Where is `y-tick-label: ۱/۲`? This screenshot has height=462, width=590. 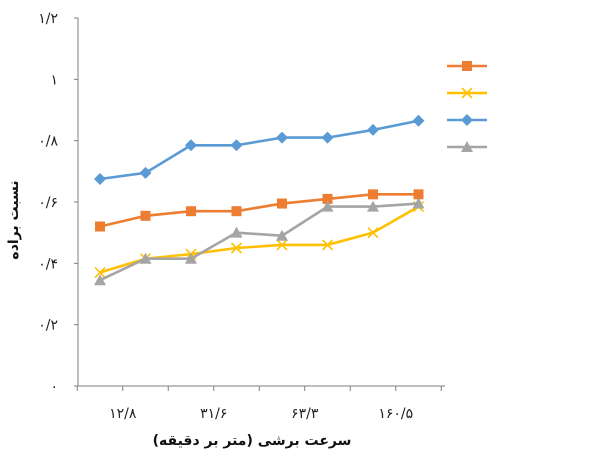 y-tick-label: ۱/۲ is located at coordinates (48, 19).